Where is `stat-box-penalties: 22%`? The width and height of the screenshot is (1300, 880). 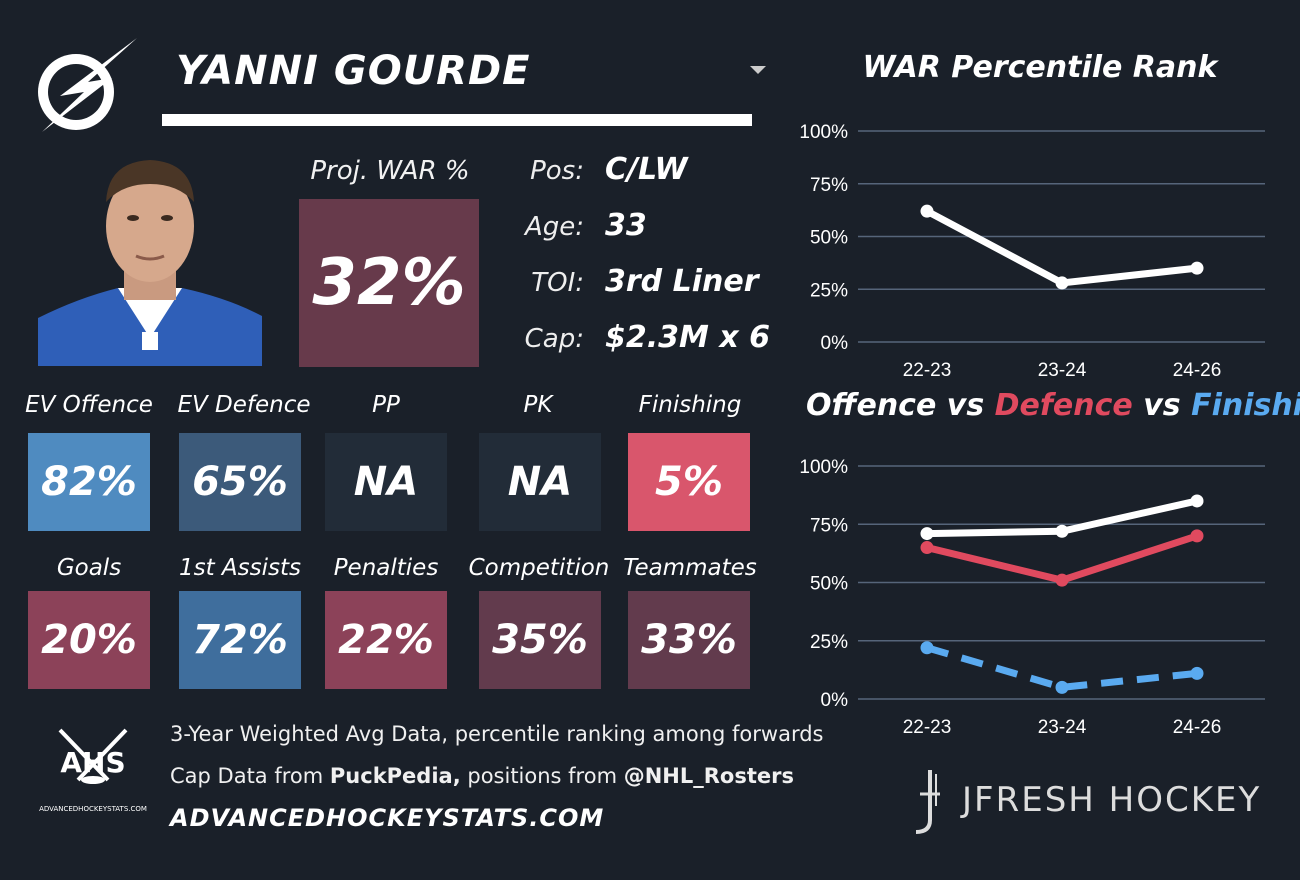
stat-box-penalties: 22% is located at coordinates (386, 640).